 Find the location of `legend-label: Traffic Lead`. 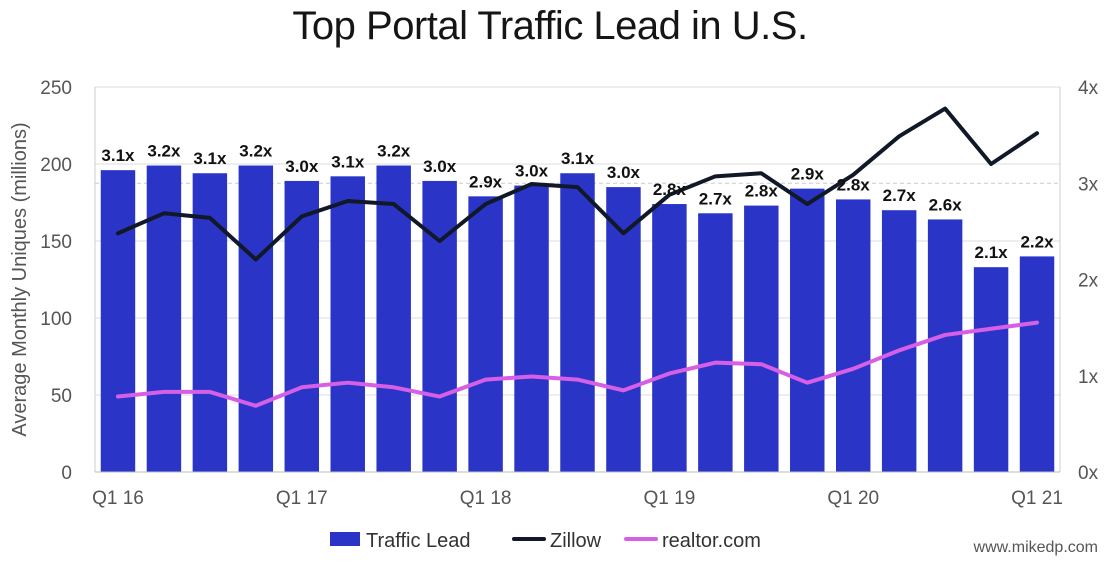

legend-label: Traffic Lead is located at coordinates (418, 541).